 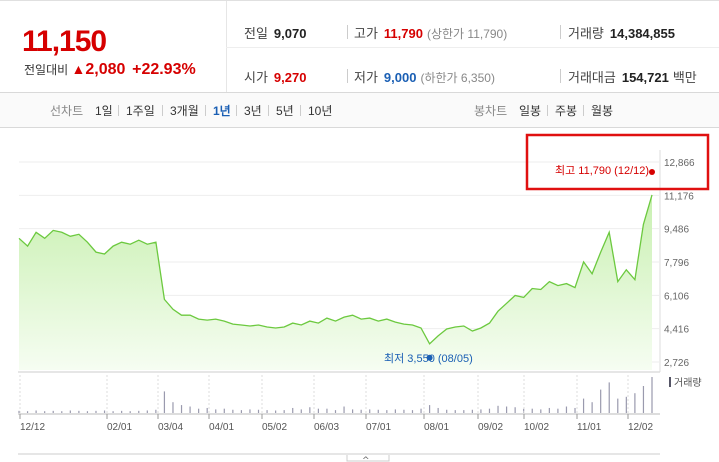 What do you see at coordinates (530, 111) in the screenshot?
I see `tab-daily: 일봉` at bounding box center [530, 111].